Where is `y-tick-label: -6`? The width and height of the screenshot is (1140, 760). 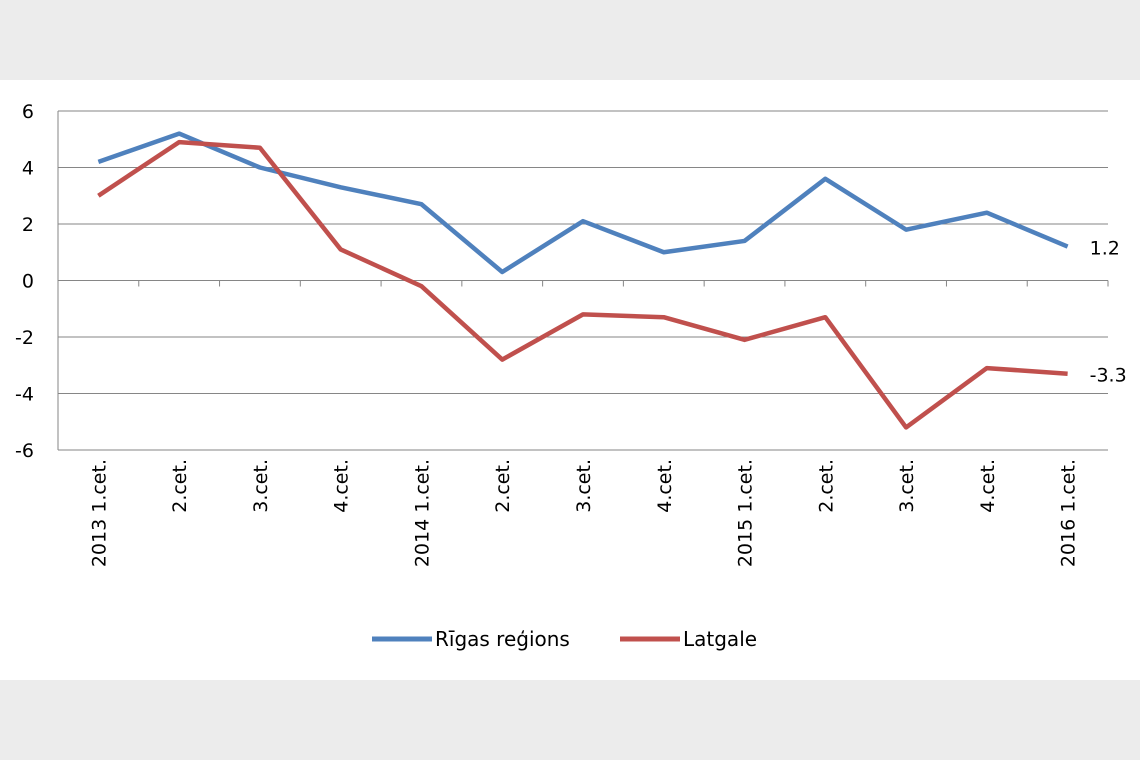
y-tick-label: -6 is located at coordinates (24, 451).